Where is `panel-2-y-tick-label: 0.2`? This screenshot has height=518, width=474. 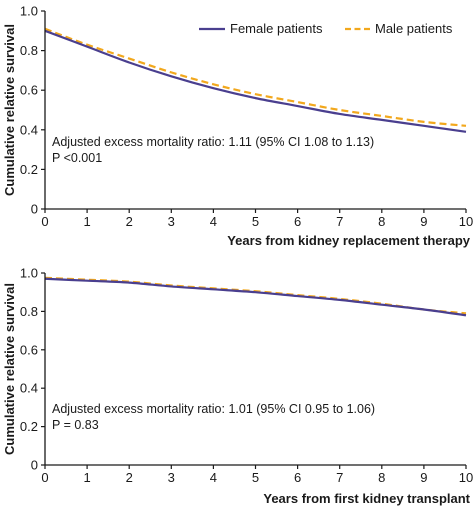 panel-2-y-tick-label: 0.2 is located at coordinates (29, 426).